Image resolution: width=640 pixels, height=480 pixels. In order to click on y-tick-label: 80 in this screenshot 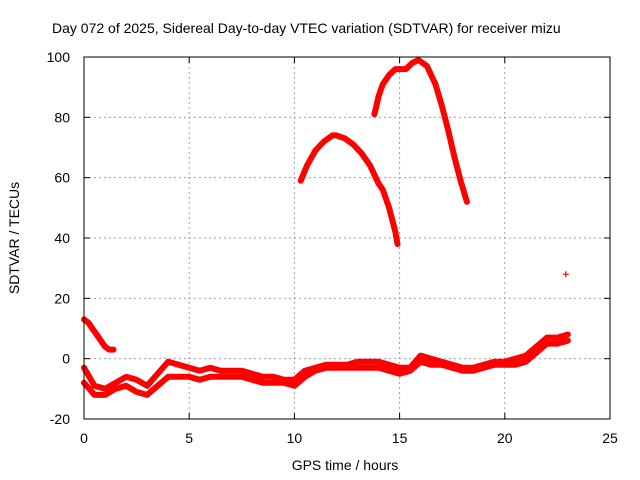, I will do `click(62, 117)`.